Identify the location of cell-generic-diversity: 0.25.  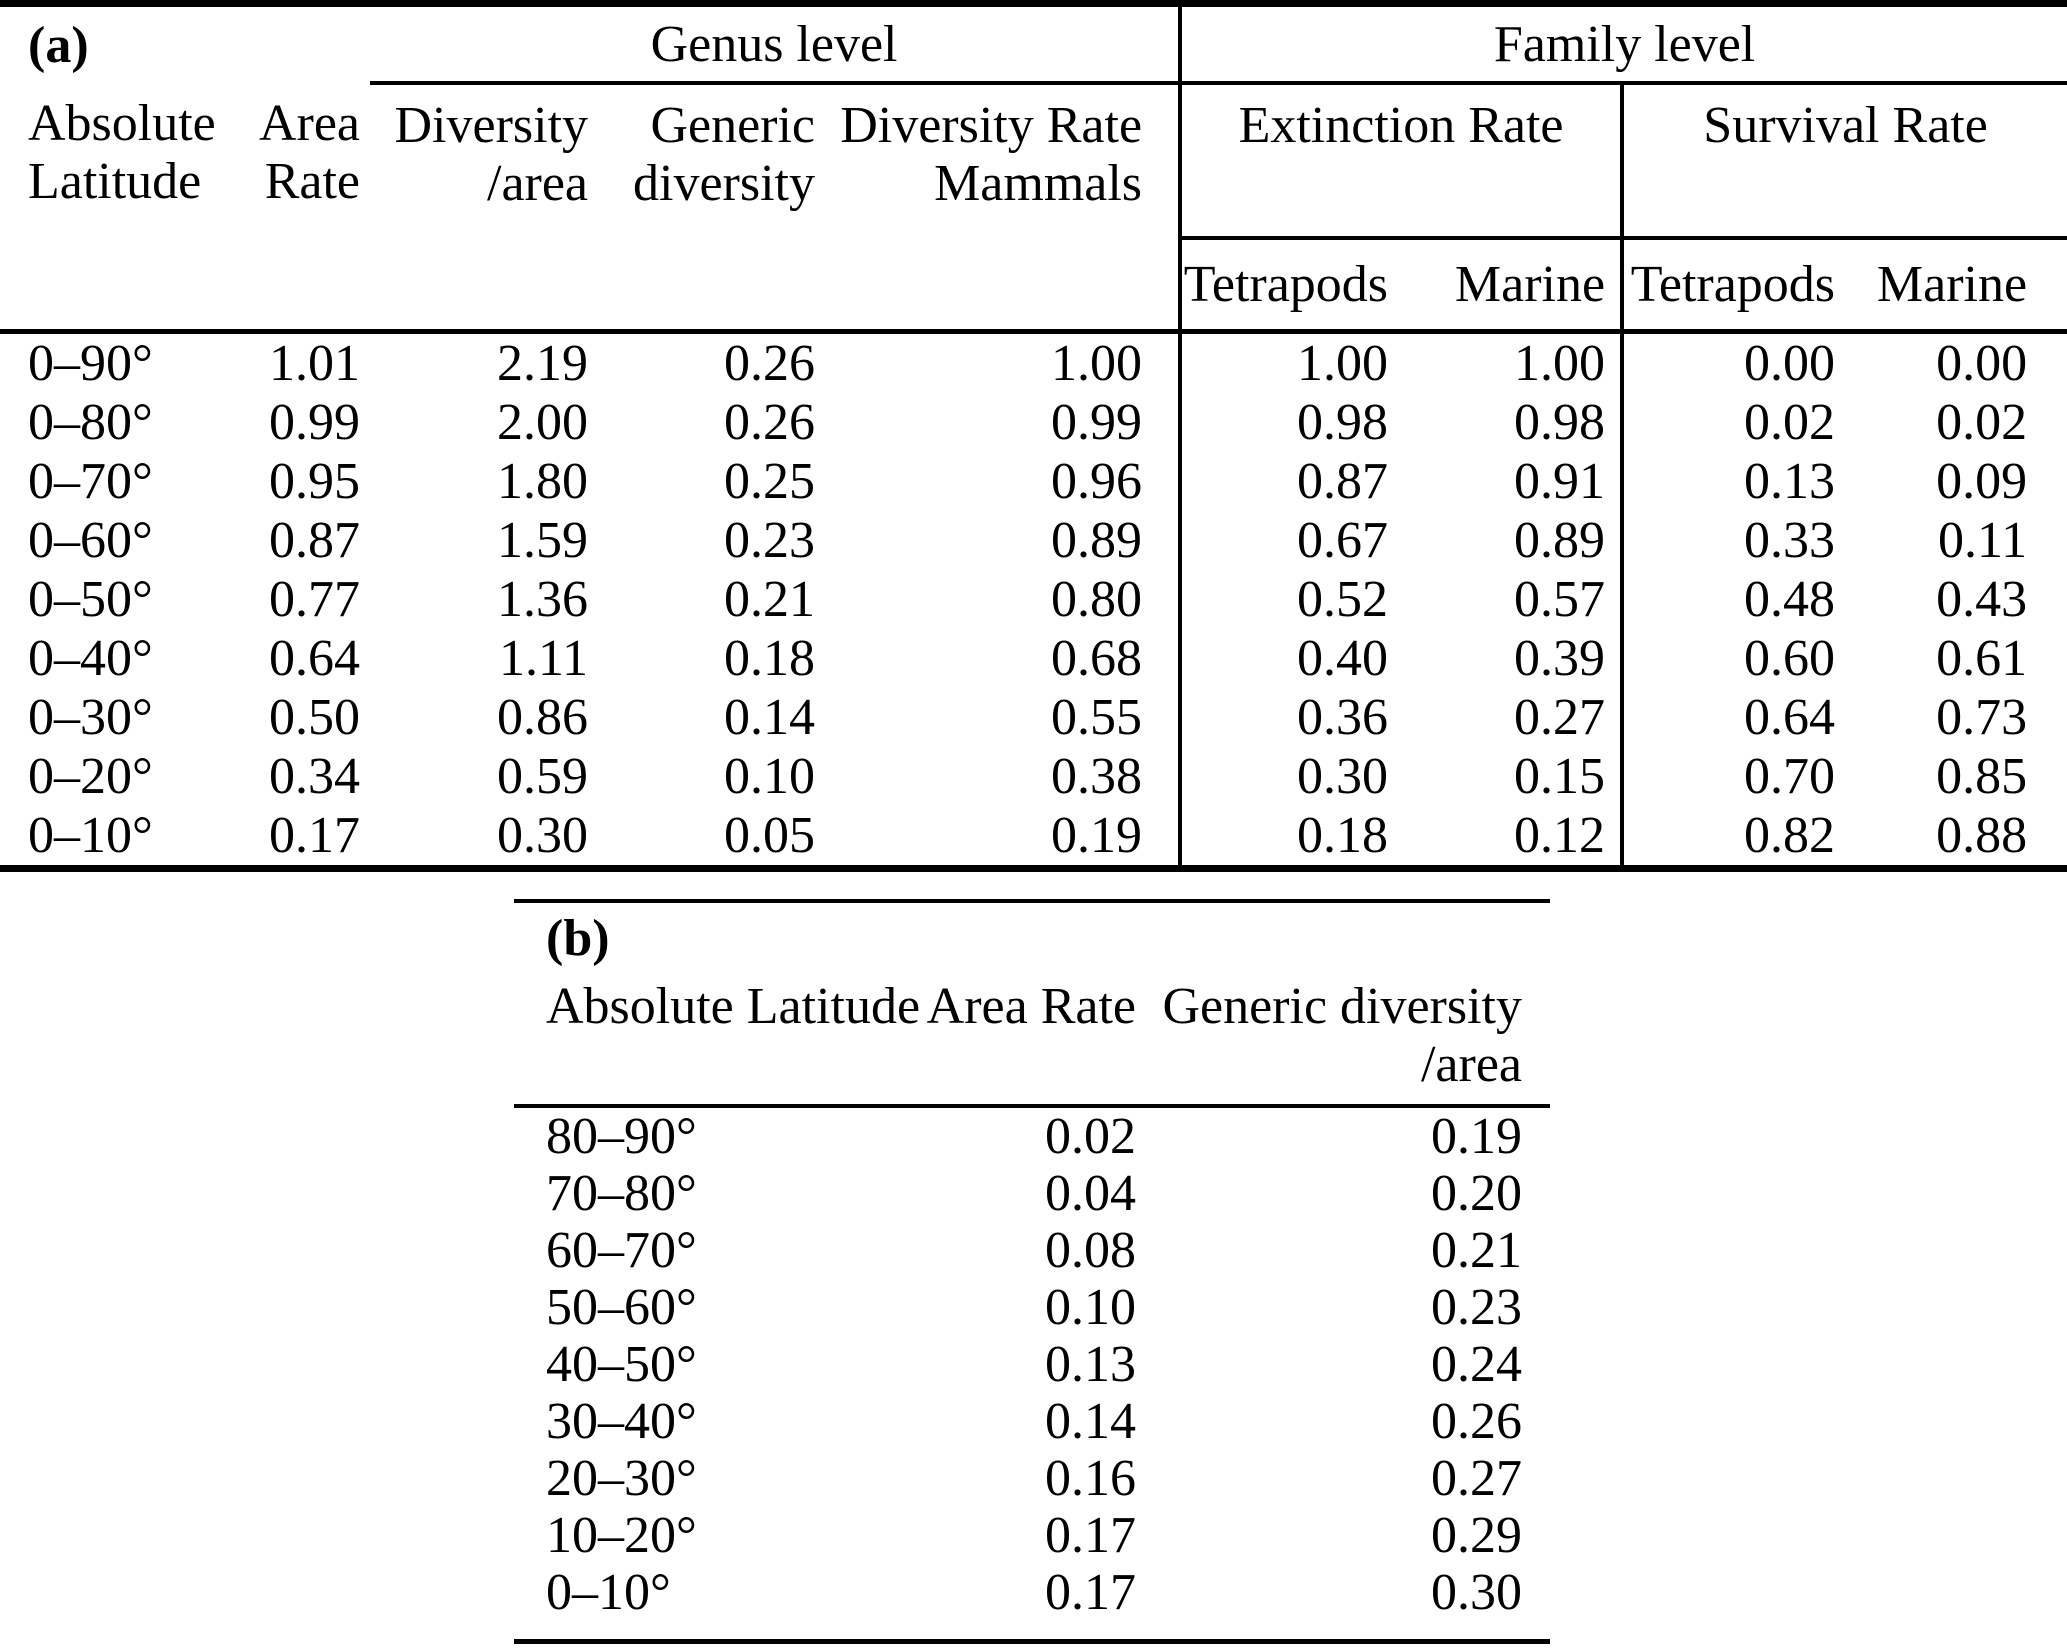
(770, 481).